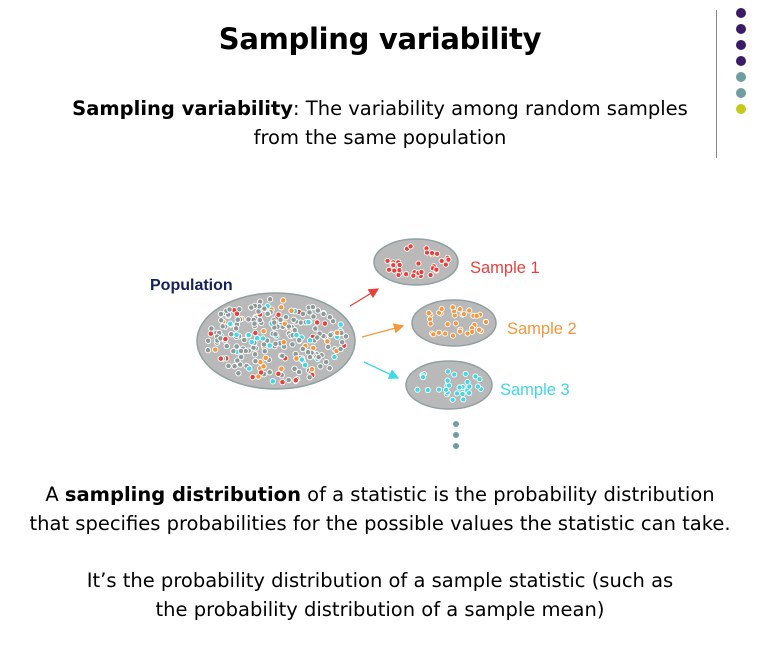 The height and width of the screenshot is (646, 760). I want to click on sample-2-dots, so click(457, 321).